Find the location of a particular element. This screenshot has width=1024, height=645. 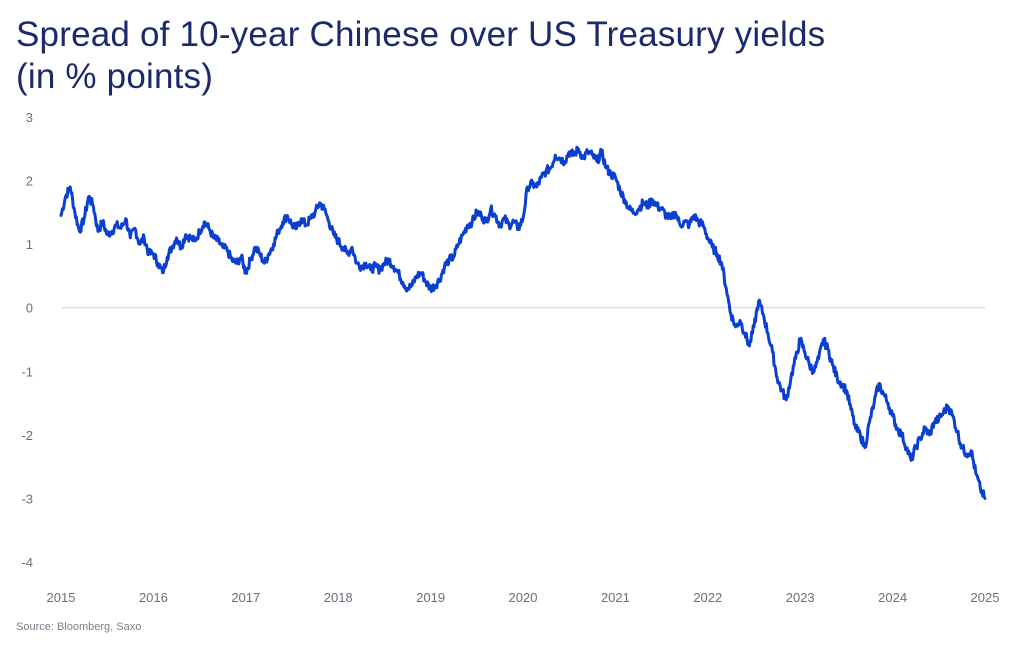

chart-subtitle: (in % points) is located at coordinates (115, 76).